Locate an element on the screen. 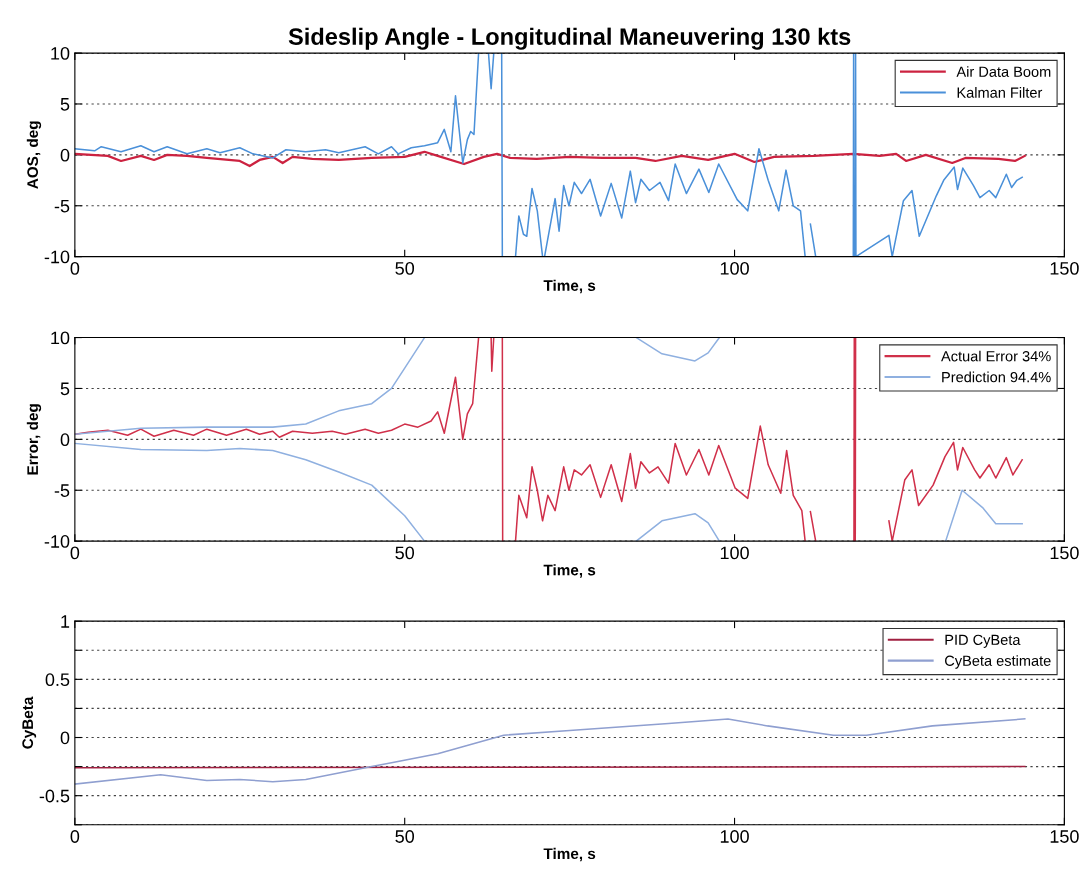  y-axis-title: AOS, deg is located at coordinates (34, 155).